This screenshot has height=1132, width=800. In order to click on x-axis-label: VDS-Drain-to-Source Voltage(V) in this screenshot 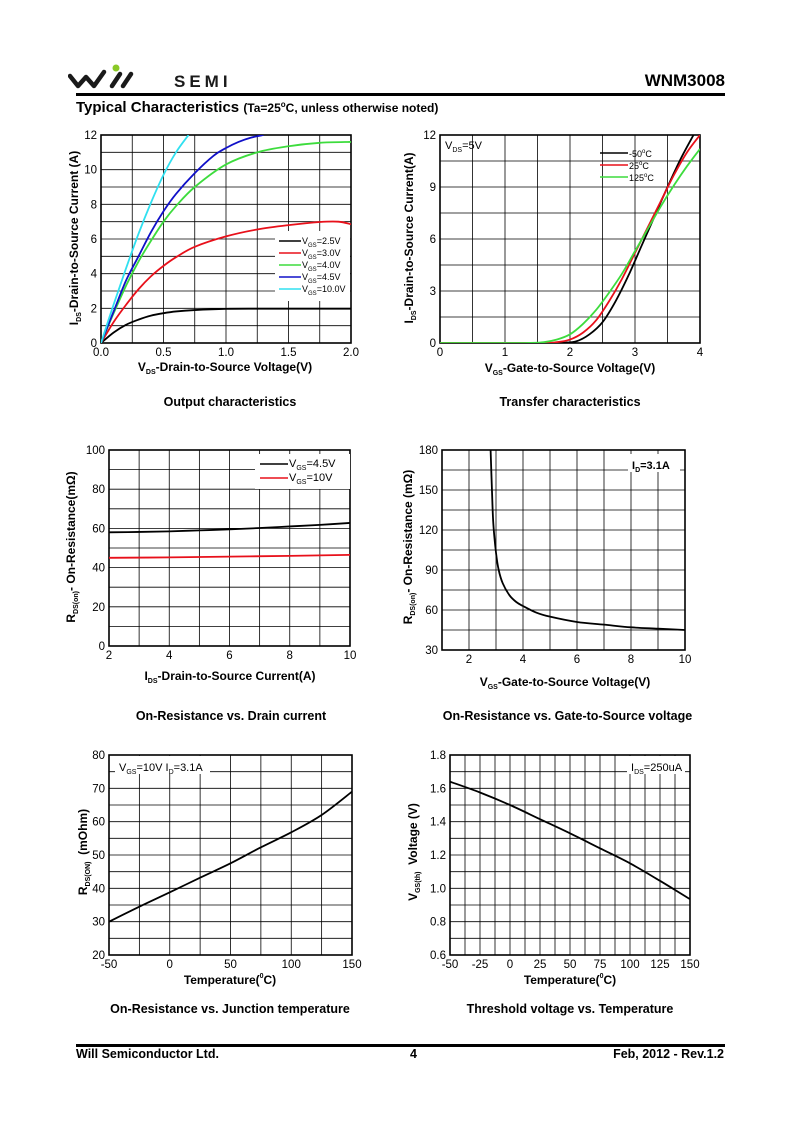, I will do `click(225, 368)`.